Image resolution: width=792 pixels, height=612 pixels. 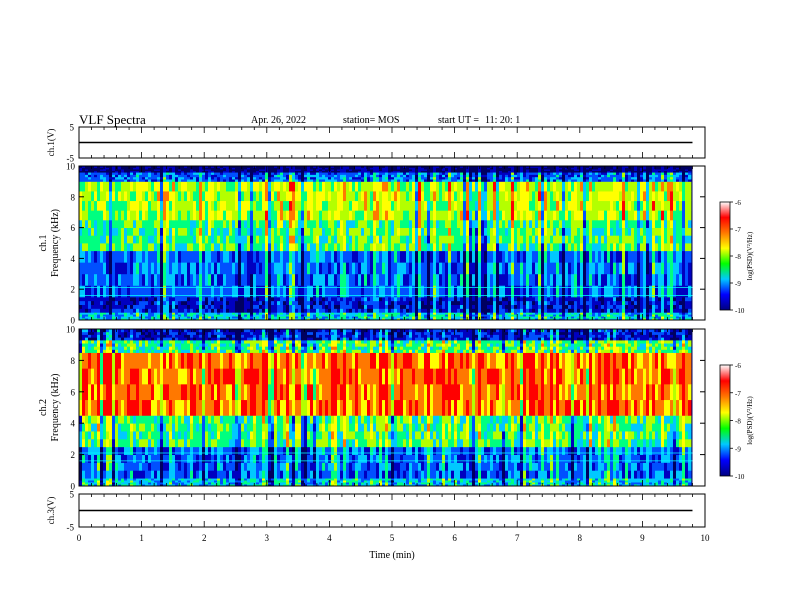 I want to click on x-tick-label: 3, so click(x=267, y=538).